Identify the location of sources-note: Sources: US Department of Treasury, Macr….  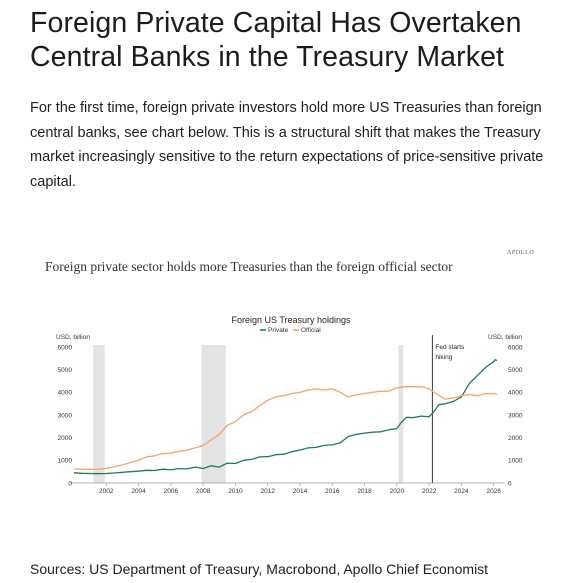
(259, 569).